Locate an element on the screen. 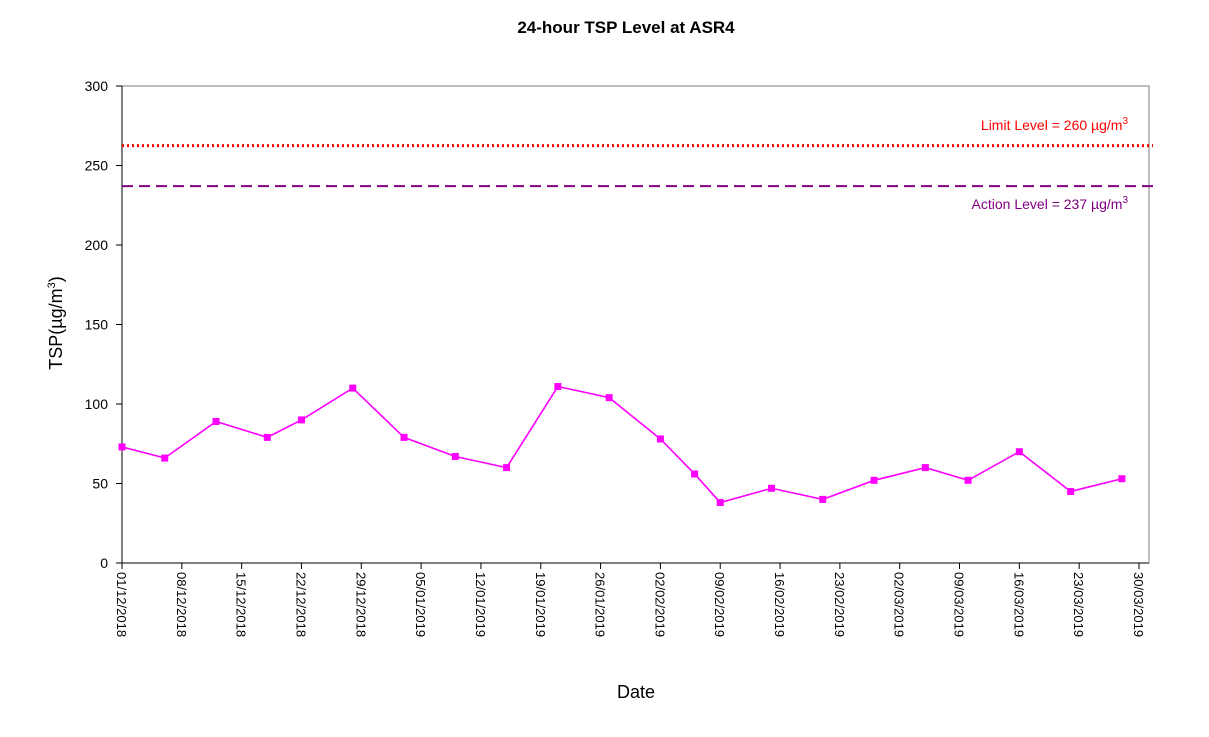  y-tick-label: 250 is located at coordinates (97, 166).